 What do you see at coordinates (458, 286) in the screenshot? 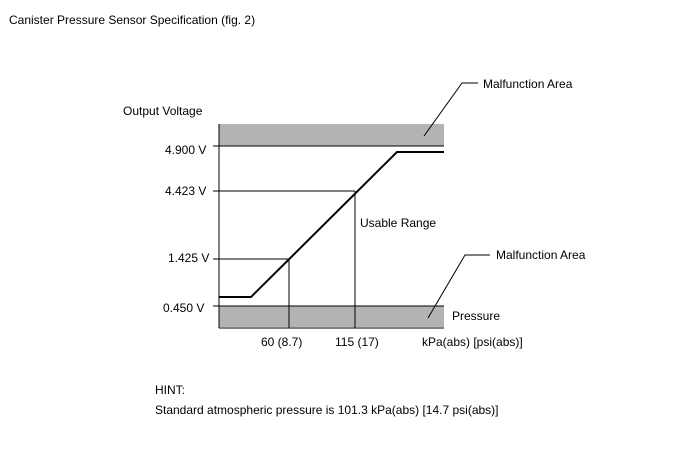
I see `lower-malfunction-leader` at bounding box center [458, 286].